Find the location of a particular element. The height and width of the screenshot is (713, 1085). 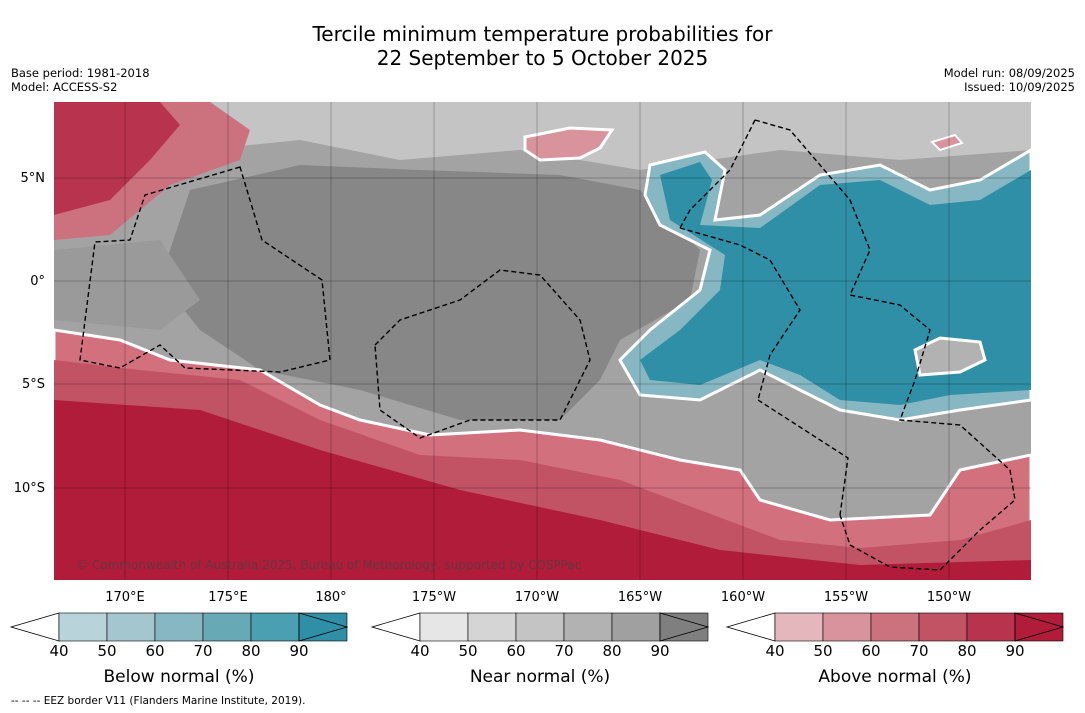

lon-label-170e: 170°E is located at coordinates (125, 597).